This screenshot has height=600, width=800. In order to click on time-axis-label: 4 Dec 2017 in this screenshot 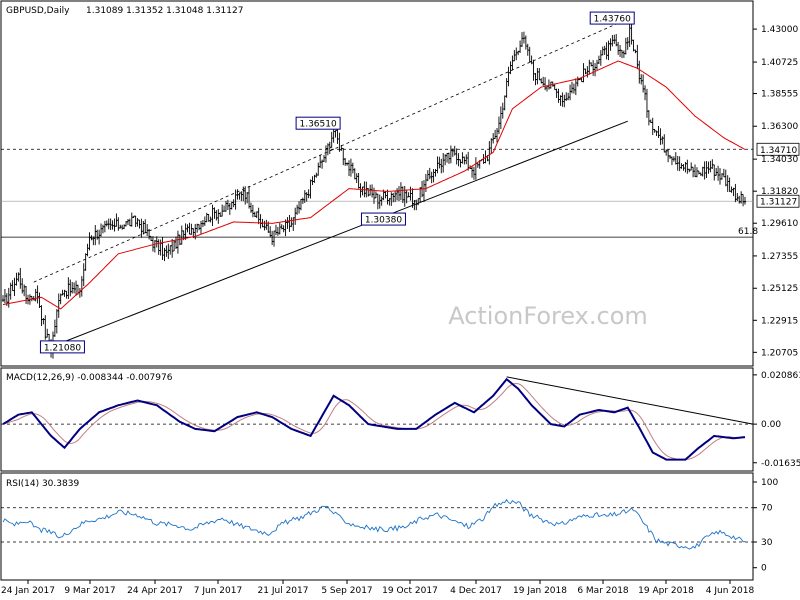, I will do `click(476, 591)`.